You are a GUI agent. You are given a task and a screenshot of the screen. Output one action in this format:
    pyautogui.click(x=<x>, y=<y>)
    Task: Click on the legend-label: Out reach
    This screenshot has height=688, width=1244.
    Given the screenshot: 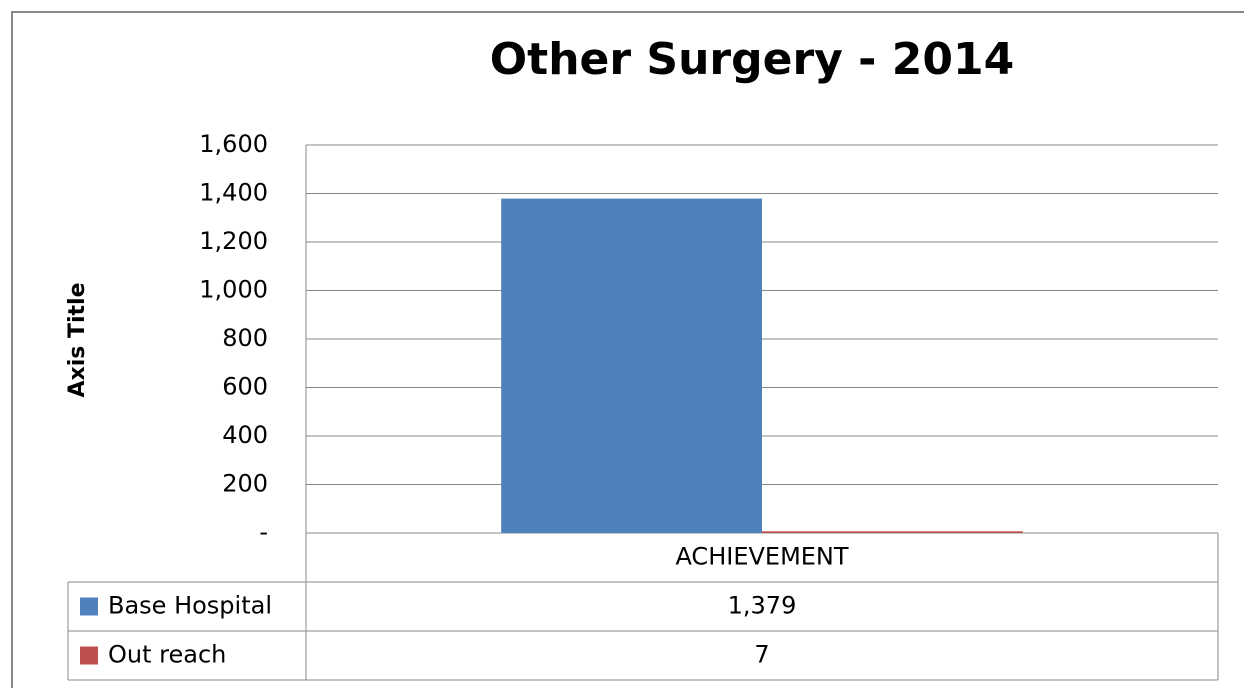 What is the action you would take?
    pyautogui.click(x=167, y=655)
    